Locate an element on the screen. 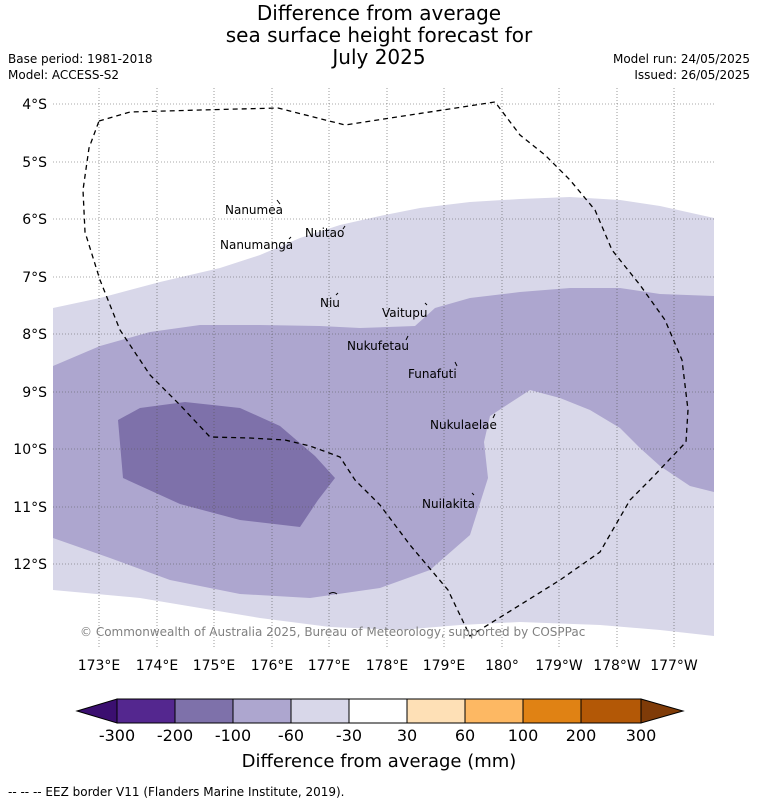 This screenshot has height=804, width=758. latitude-labels: 4°S 5°S 6°S 7°S 8°S 9°S 10°S 11°S 12°S is located at coordinates (30, 335).